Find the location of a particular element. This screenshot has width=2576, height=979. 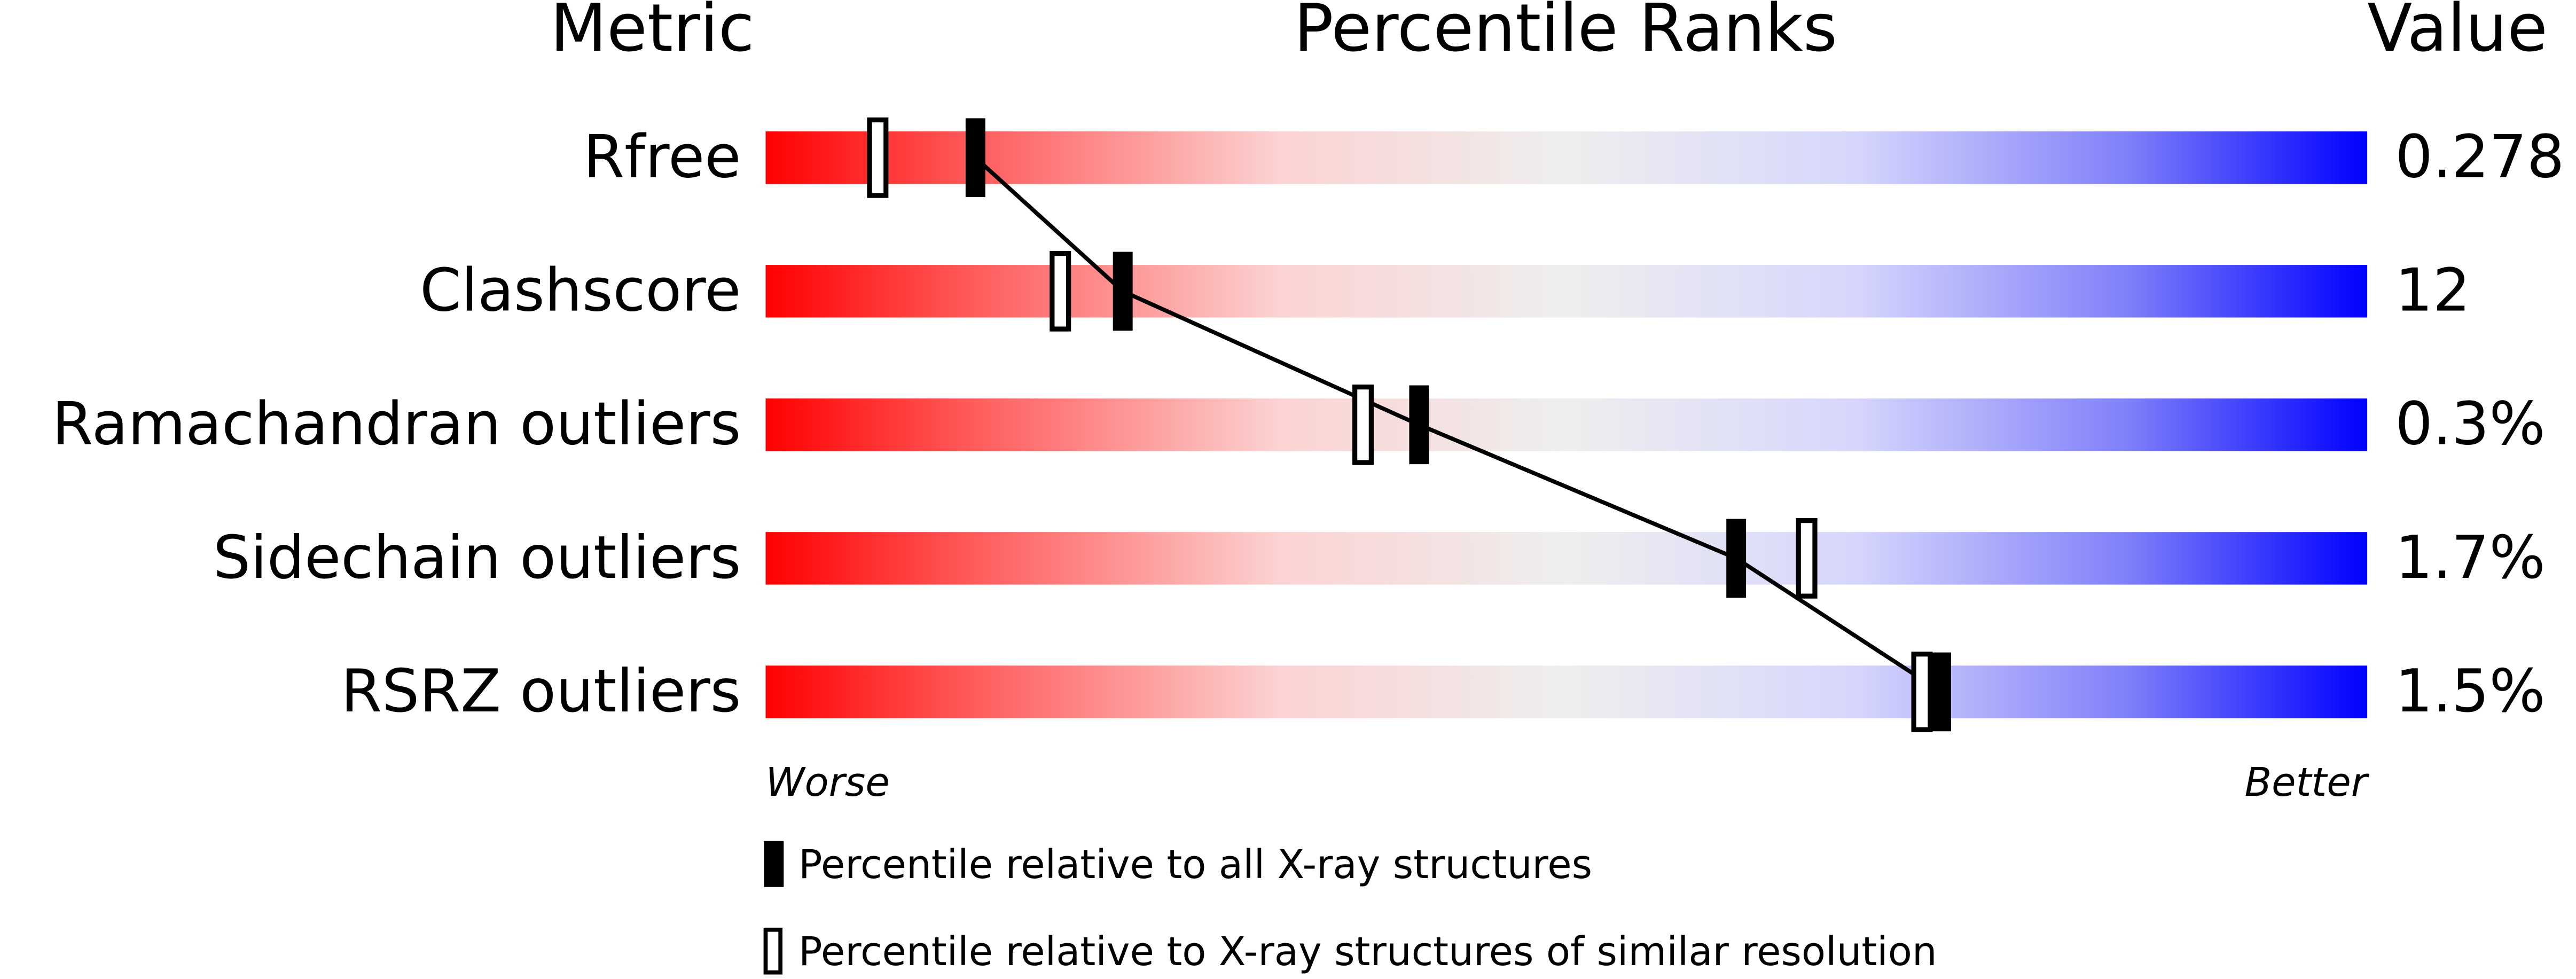

metric-label: Clashscore is located at coordinates (580, 290).